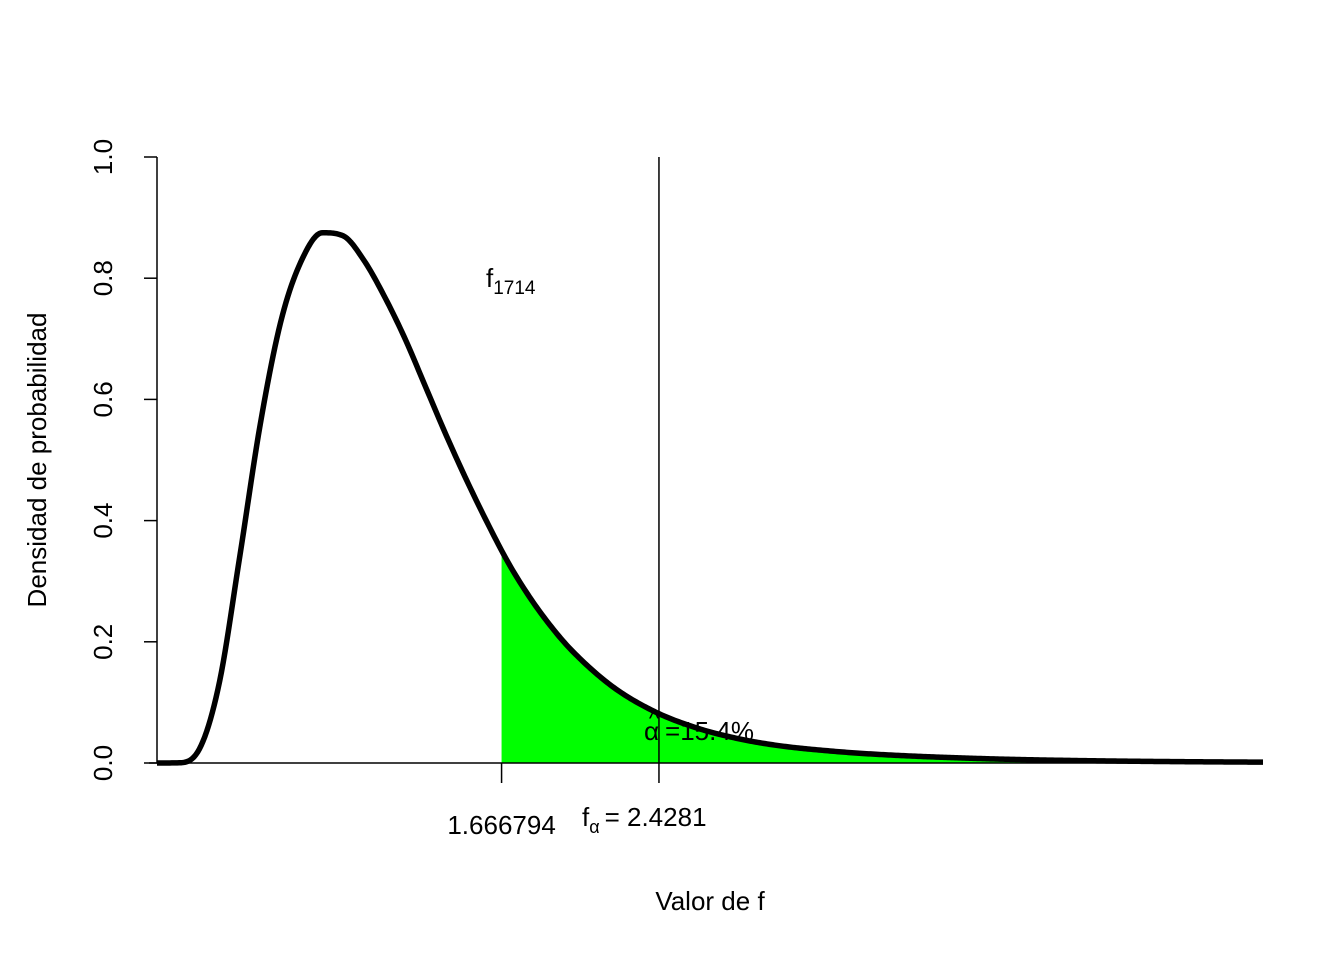 The width and height of the screenshot is (1344, 960). I want to click on alpha-symbol: α, so click(651, 731).